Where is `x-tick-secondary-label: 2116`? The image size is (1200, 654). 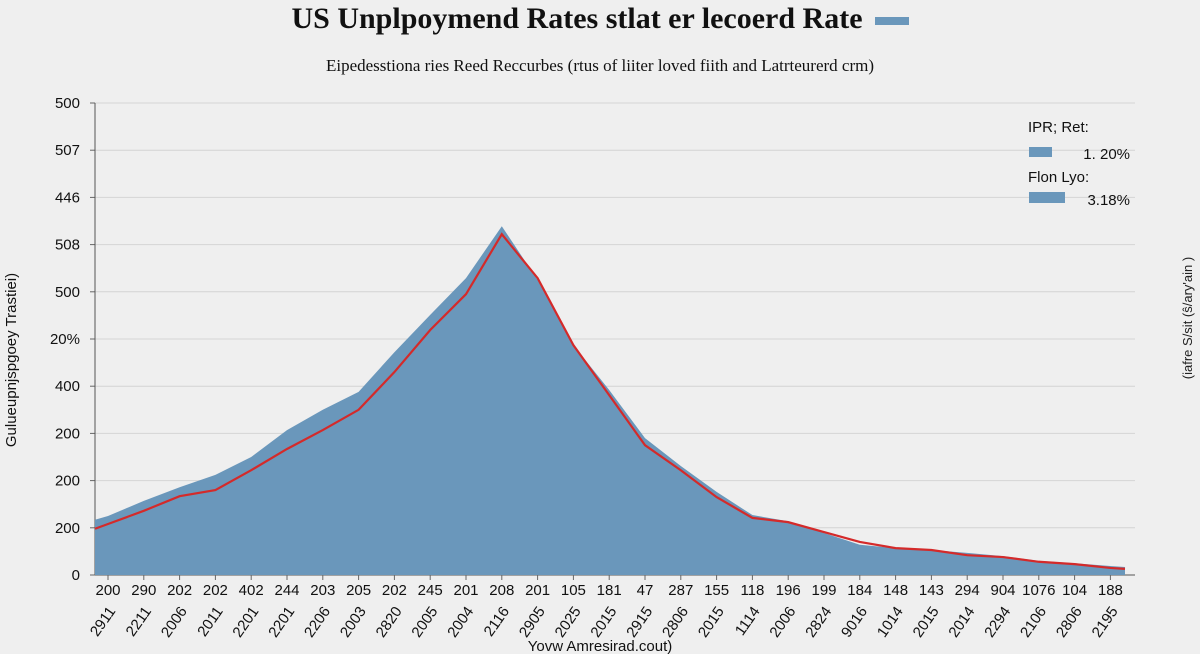 x-tick-secondary-label: 2116 is located at coordinates (497, 622).